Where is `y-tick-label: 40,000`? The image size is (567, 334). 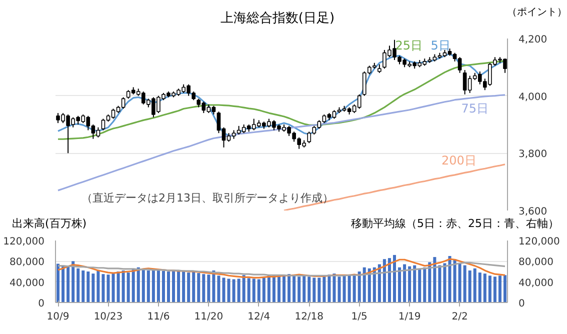 y-tick-label: 40,000 is located at coordinates (27, 283).